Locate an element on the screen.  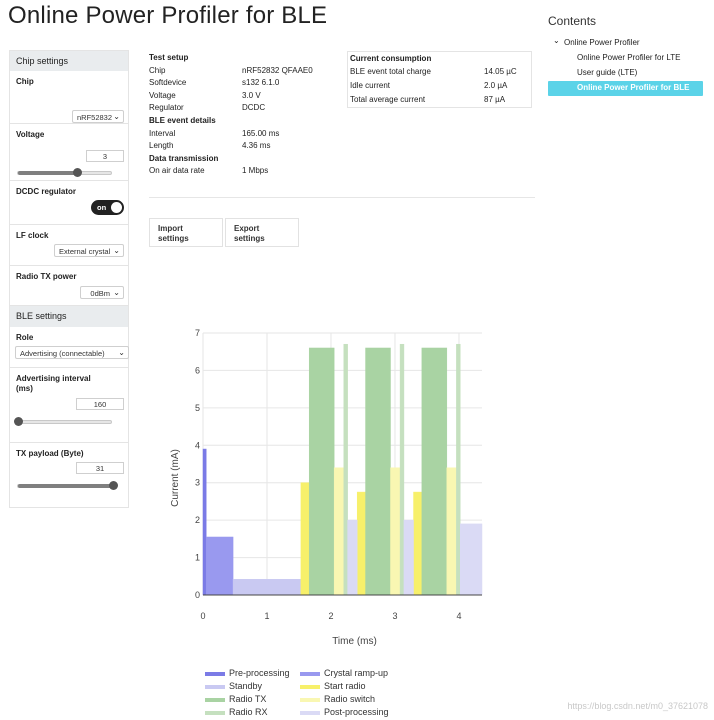
watermark: https://blog.csdn.net/m0_37621078 is located at coordinates (637, 706).